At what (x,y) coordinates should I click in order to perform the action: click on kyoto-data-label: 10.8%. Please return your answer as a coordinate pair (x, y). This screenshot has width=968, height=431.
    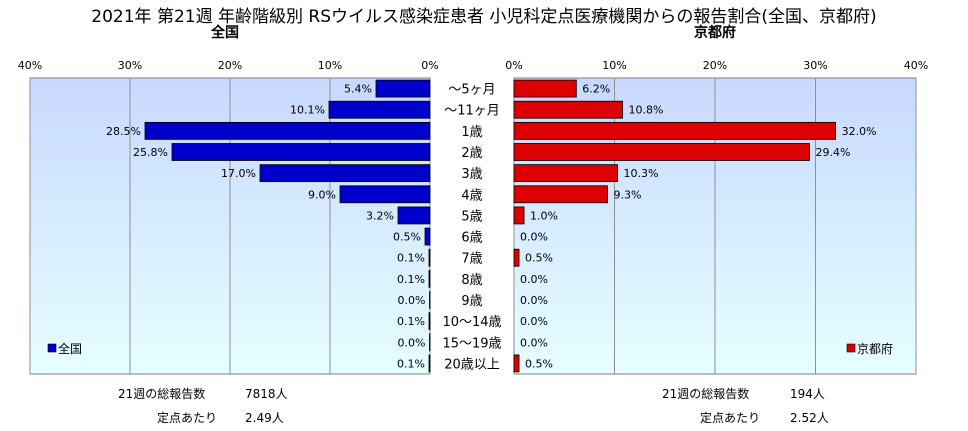
    Looking at the image, I should click on (646, 110).